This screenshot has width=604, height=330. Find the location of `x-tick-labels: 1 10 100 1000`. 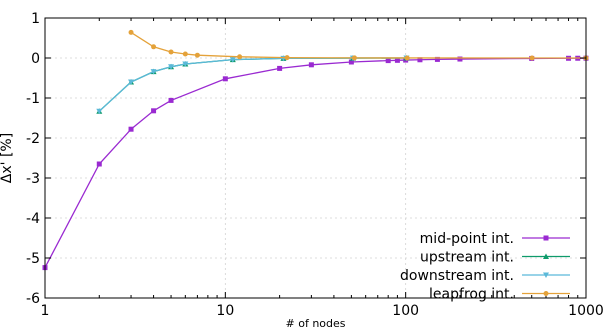

x-tick-labels: 1 10 100 1000 is located at coordinates (322, 311).